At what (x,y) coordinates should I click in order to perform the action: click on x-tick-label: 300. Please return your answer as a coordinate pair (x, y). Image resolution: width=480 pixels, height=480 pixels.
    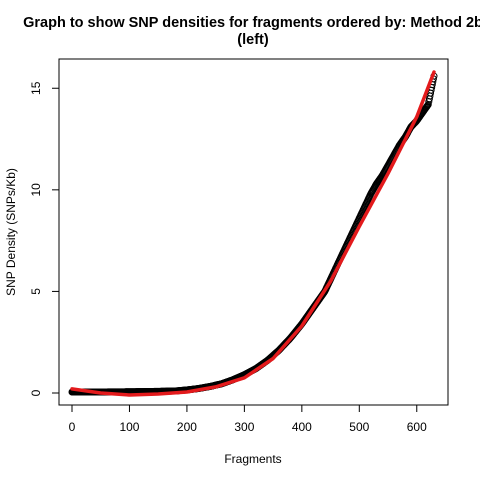
    Looking at the image, I should click on (244, 427).